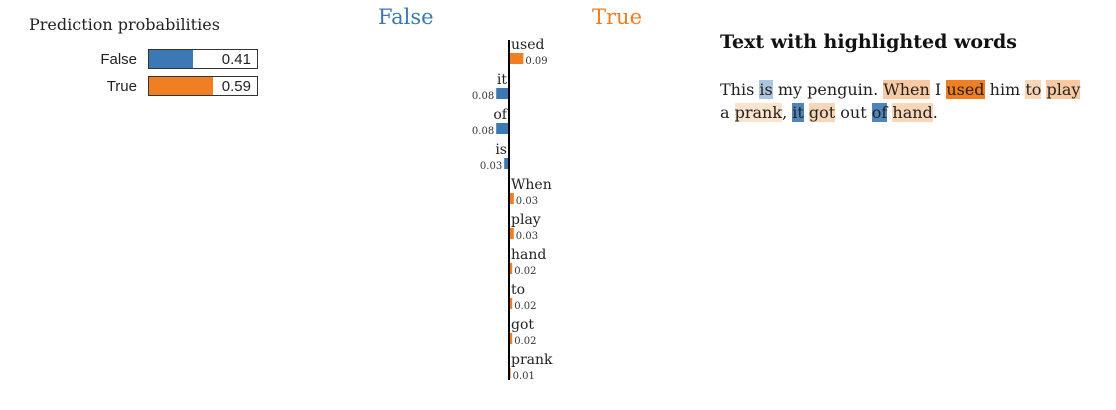 The width and height of the screenshot is (1116, 410). I want to click on feature-label: used, so click(527, 45).